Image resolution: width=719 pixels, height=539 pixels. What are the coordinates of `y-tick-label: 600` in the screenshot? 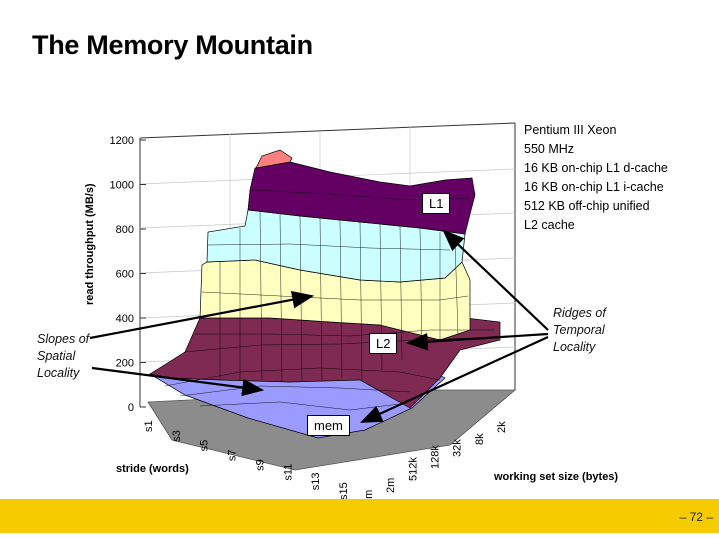 It's located at (125, 275).